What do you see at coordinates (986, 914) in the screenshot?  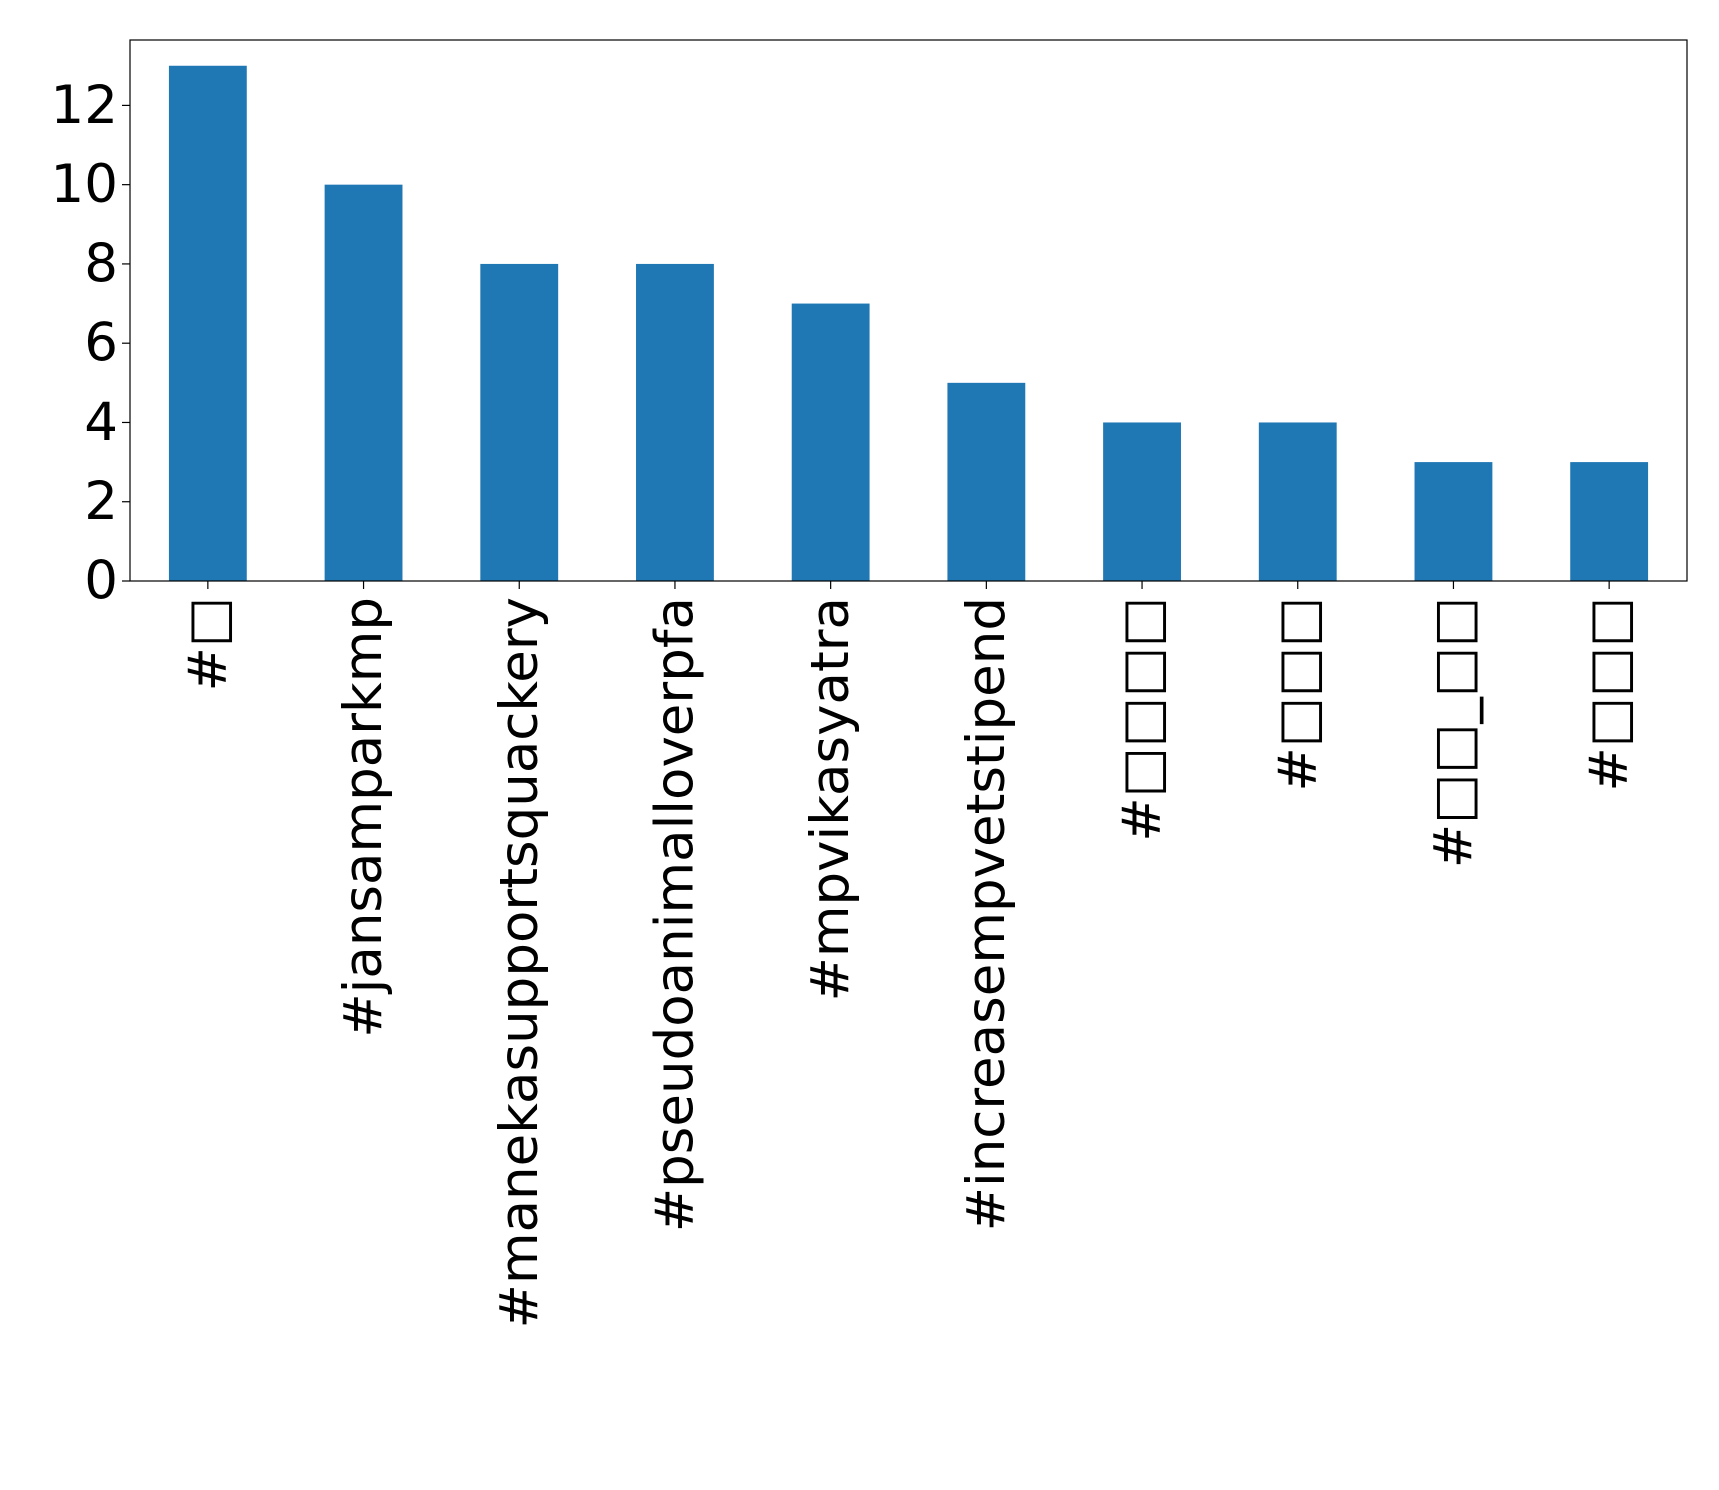 I see `x-tick-label: #increasempvetstipend` at bounding box center [986, 914].